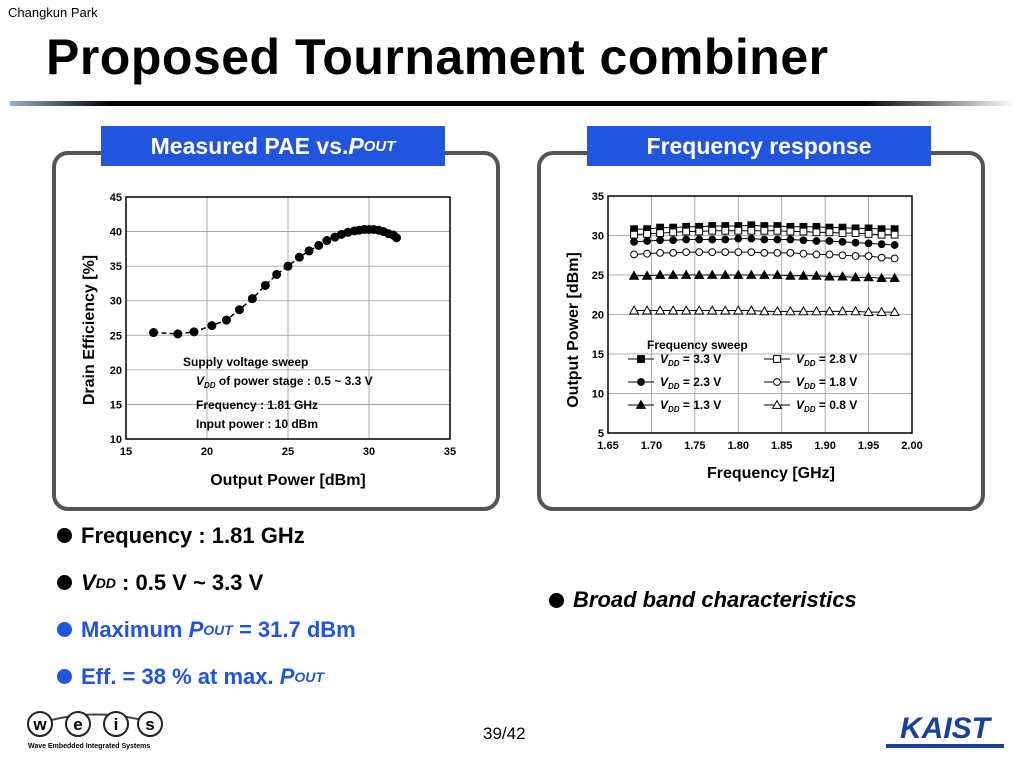  I want to click on y-tick-label: 25, so click(598, 276).